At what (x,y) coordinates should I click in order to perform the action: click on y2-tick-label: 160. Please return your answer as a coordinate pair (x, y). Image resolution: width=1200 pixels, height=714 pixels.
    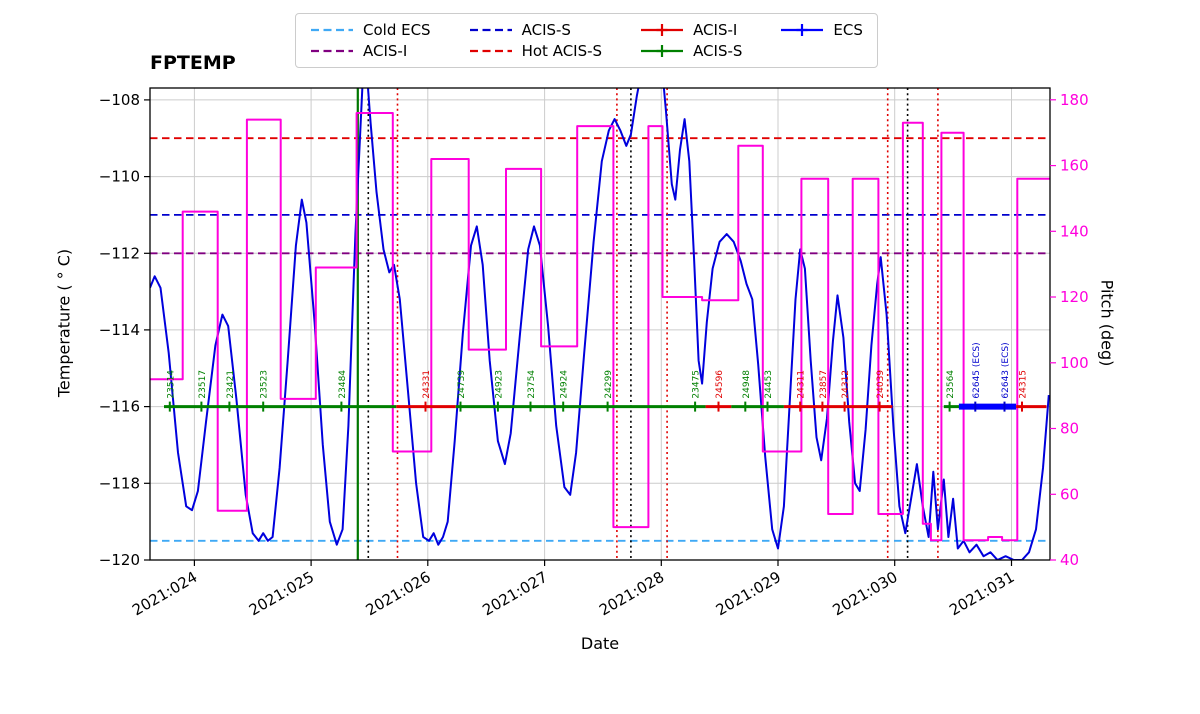
    Looking at the image, I should click on (1074, 166).